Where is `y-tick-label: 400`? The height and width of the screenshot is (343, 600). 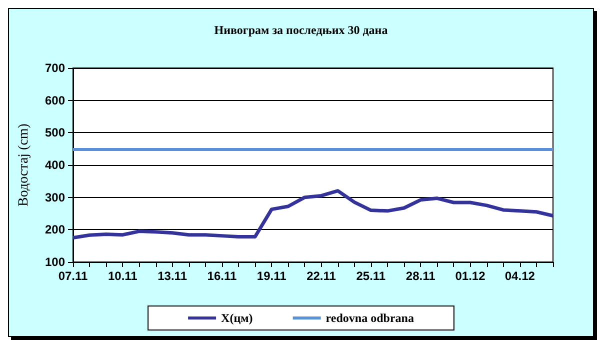
y-tick-label: 400 is located at coordinates (55, 165).